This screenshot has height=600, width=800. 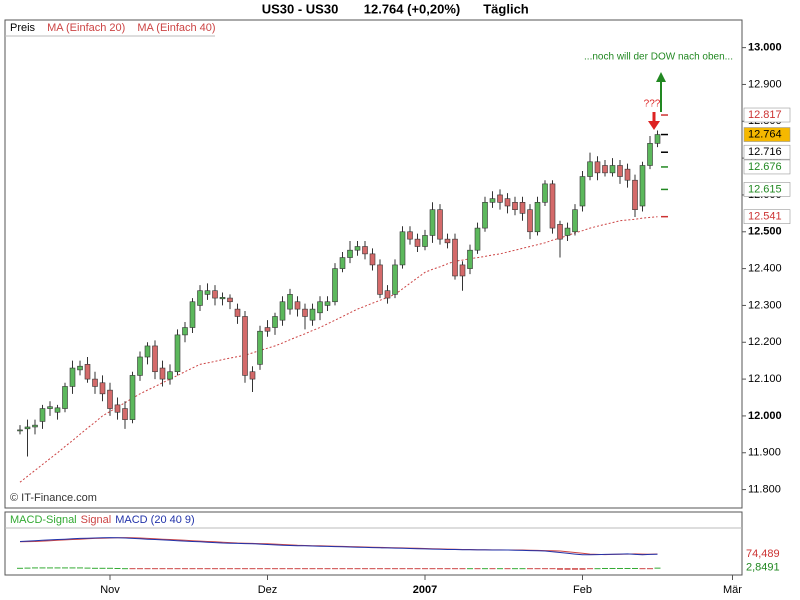 I want to click on price-marker-label: 12.615, so click(x=765, y=189).